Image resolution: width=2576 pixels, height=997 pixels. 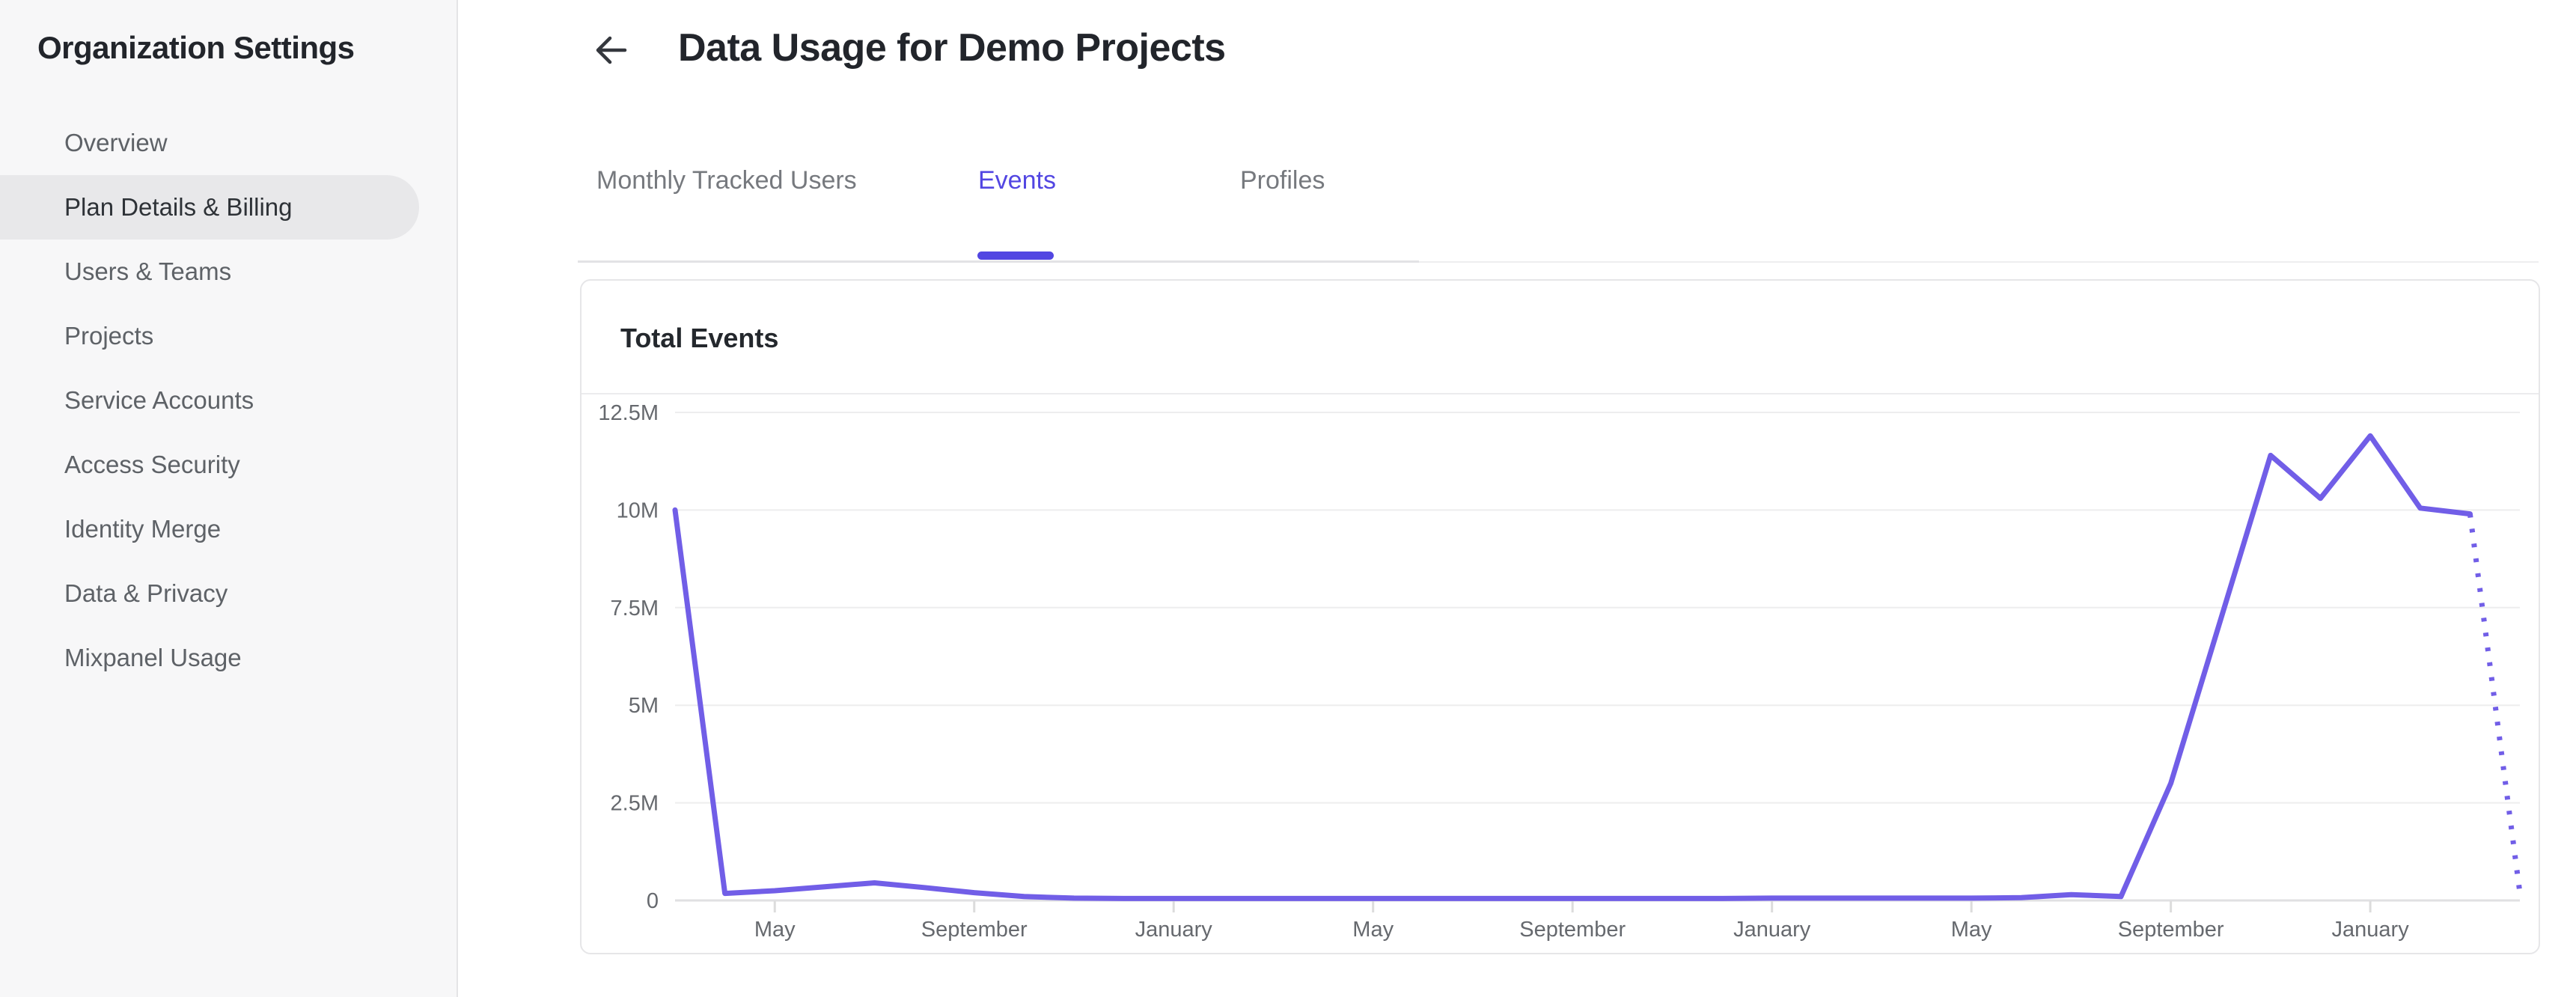 I want to click on back-button, so click(x=611, y=50).